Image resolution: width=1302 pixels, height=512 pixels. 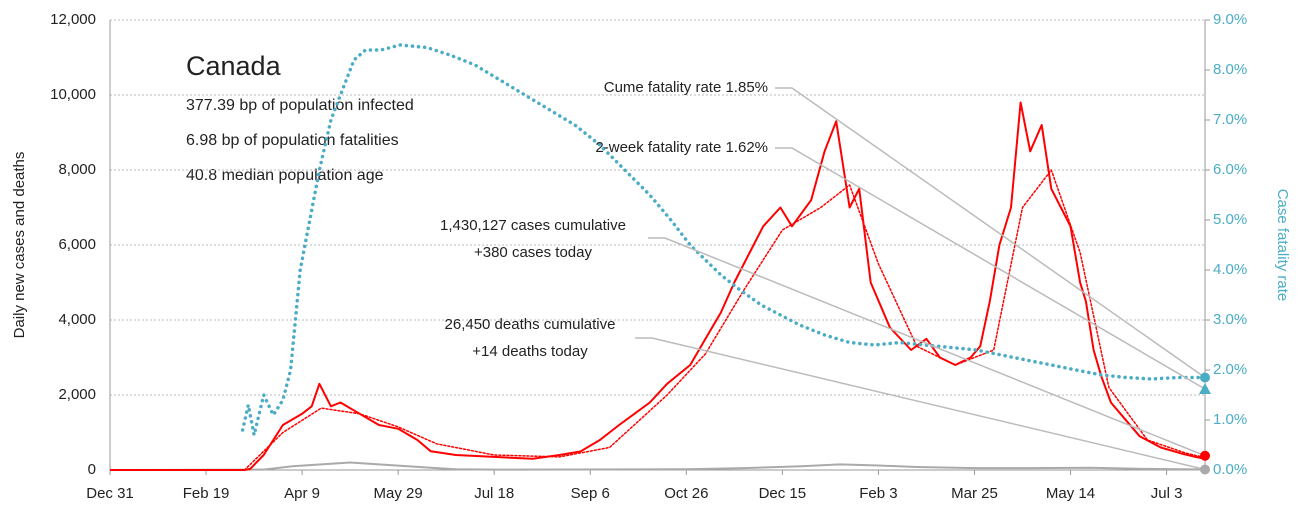 What do you see at coordinates (1230, 69) in the screenshot?
I see `y2-tick-label: 8.0%` at bounding box center [1230, 69].